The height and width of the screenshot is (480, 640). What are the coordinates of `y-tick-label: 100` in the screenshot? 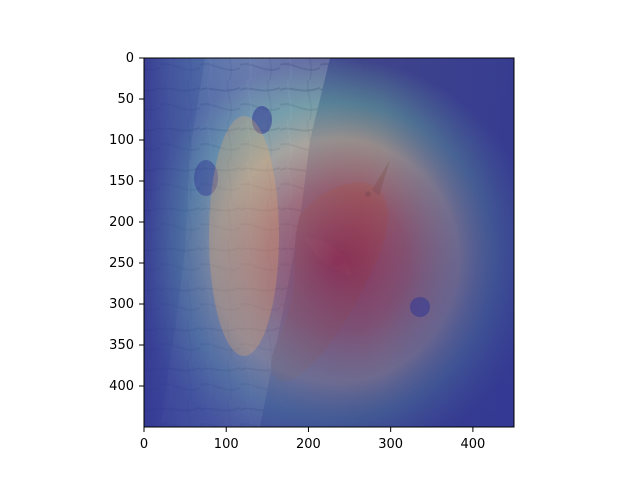 It's located at (121, 140).